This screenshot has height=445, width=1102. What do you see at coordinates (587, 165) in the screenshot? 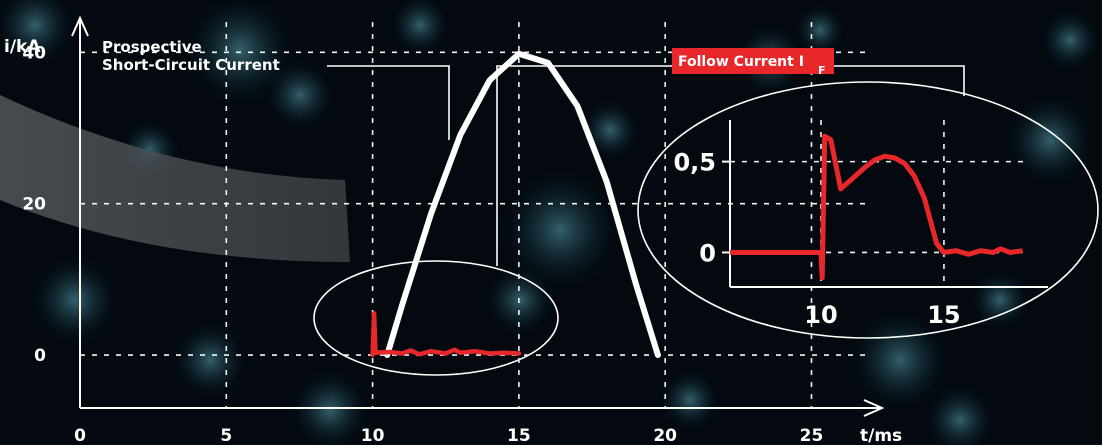
I see `follow-current-connector` at bounding box center [587, 165].